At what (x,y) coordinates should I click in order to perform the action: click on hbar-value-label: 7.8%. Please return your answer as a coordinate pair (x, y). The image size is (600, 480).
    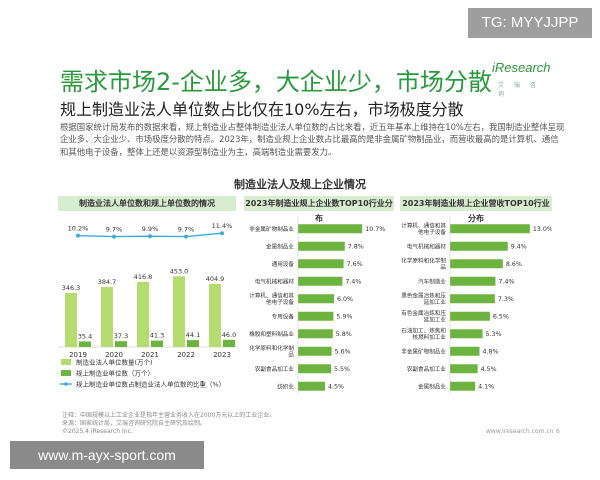
    Looking at the image, I should click on (356, 246).